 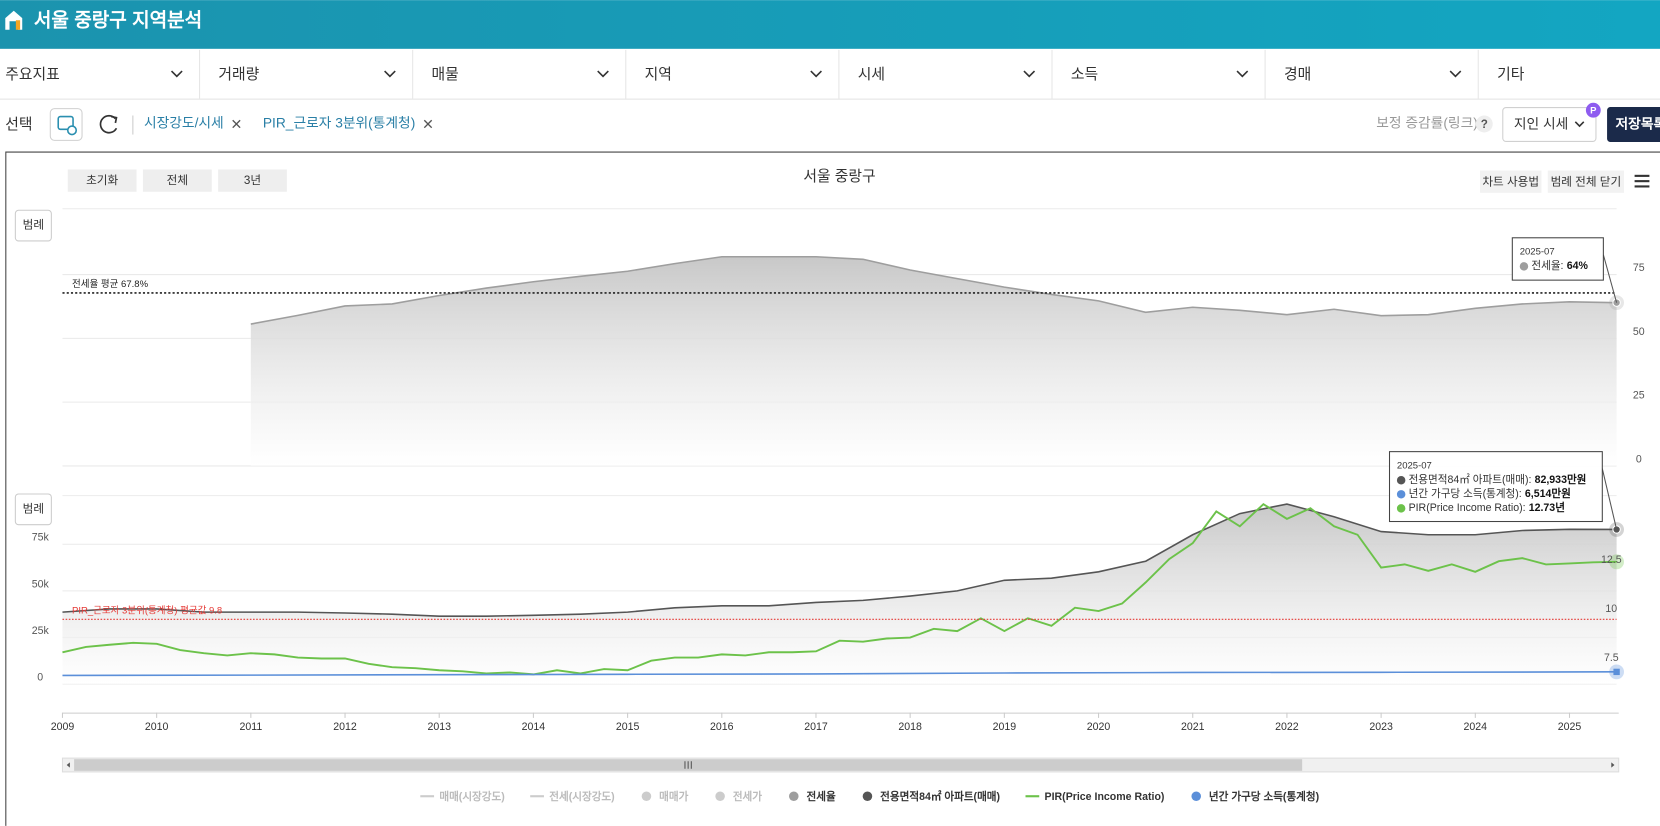 I want to click on tooltip-value: 82,933만원, so click(x=1561, y=479).